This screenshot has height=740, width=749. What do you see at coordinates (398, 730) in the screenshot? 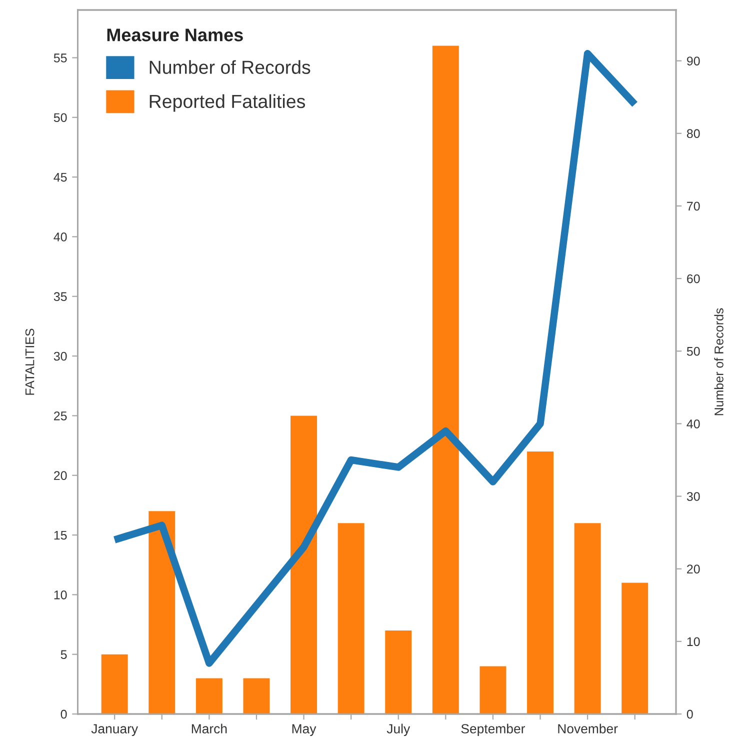
I see `x-tick-label: July` at bounding box center [398, 730].